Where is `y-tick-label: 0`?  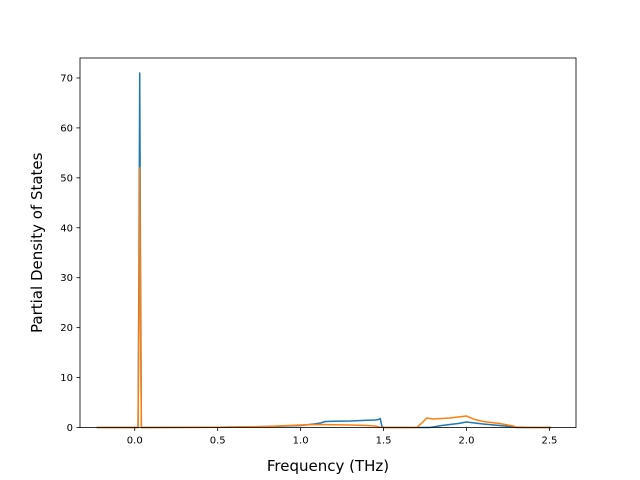
y-tick-label: 0 is located at coordinates (70, 428).